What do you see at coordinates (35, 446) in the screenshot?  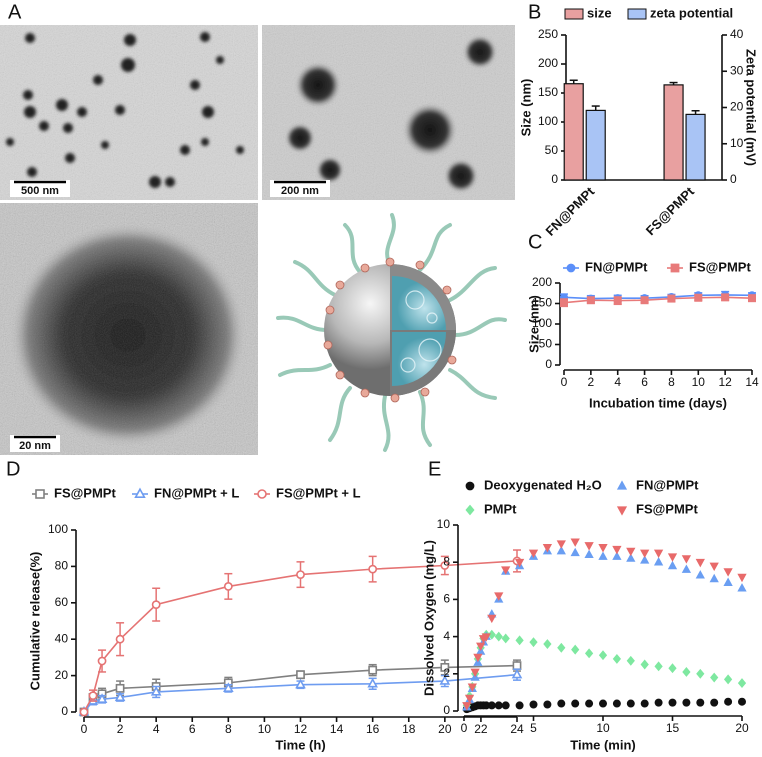 I see `scale-bar-label: 20 nm` at bounding box center [35, 446].